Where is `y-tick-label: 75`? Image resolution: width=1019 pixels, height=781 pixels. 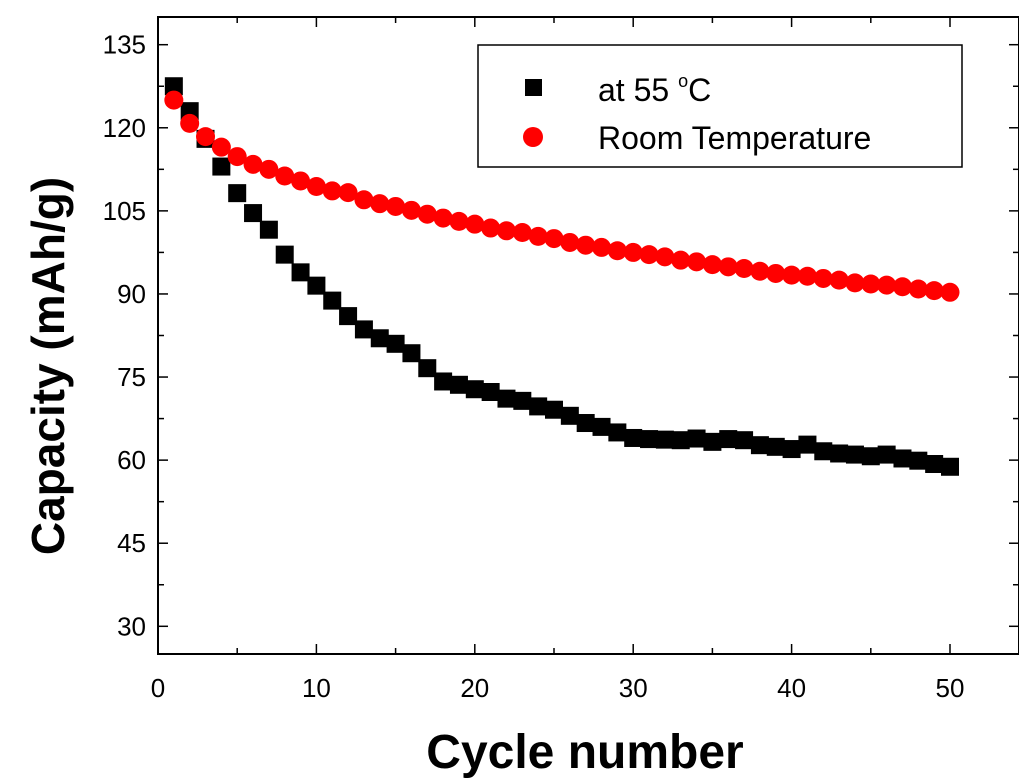
y-tick-label: 75 is located at coordinates (131, 377).